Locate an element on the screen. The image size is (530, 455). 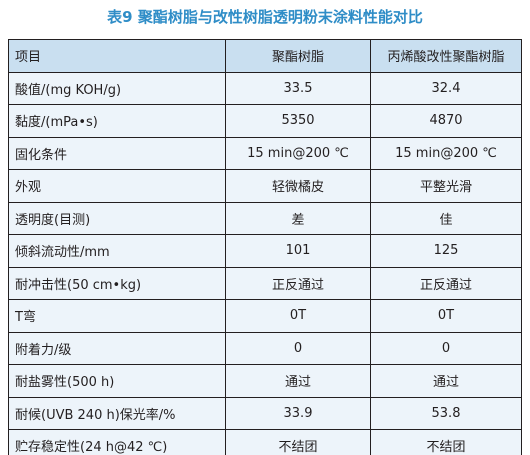
row-label-cell: 倾斜流动性/mm is located at coordinates (117, 251).